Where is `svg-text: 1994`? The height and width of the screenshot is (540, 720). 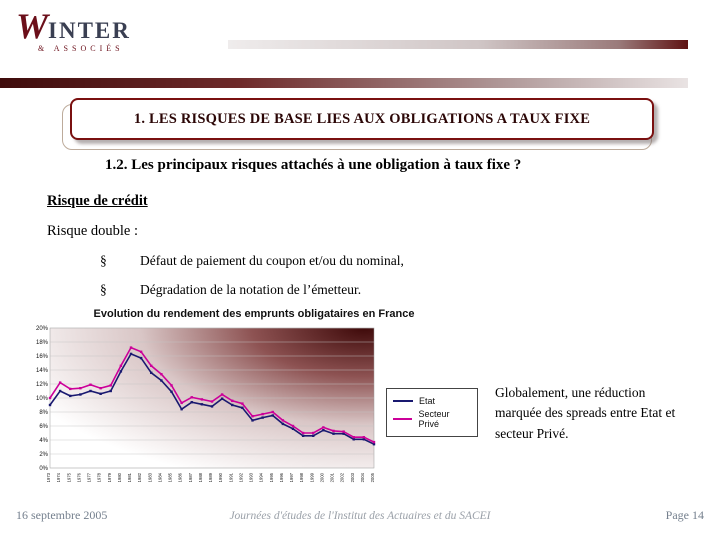 svg-text: 1994 is located at coordinates (261, 477).